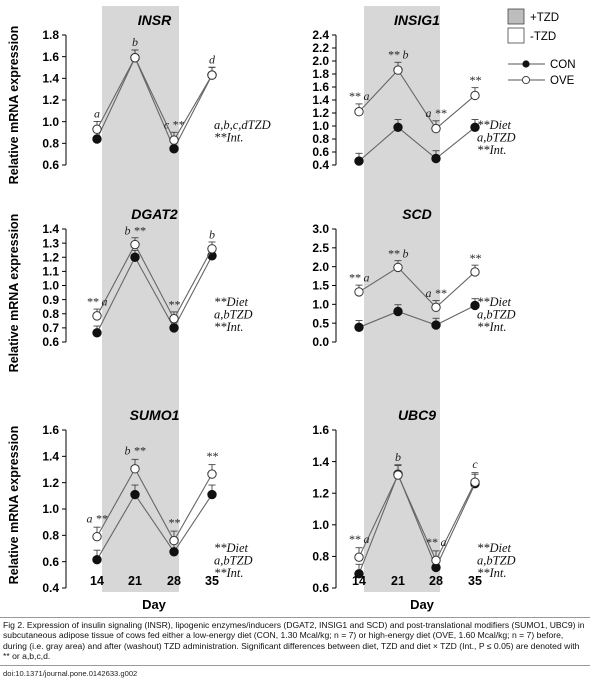 The image size is (590, 686). I want to click on xlabel-right: Day, so click(422, 604).